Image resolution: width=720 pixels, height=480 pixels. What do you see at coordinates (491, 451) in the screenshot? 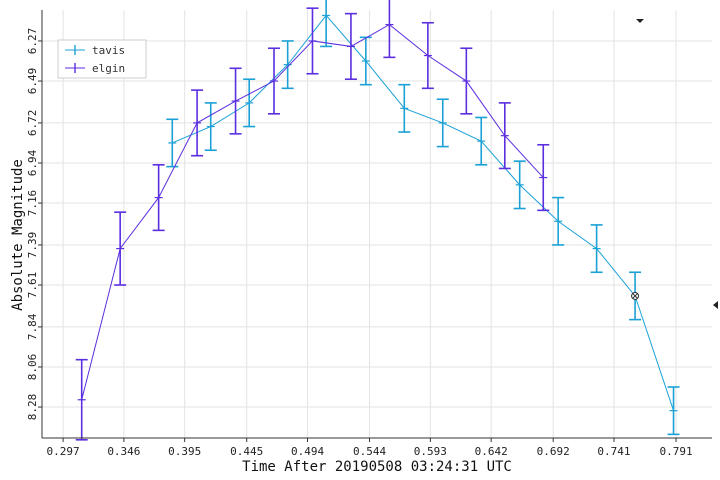
I see `x-tick-label: 0.642` at bounding box center [491, 451].